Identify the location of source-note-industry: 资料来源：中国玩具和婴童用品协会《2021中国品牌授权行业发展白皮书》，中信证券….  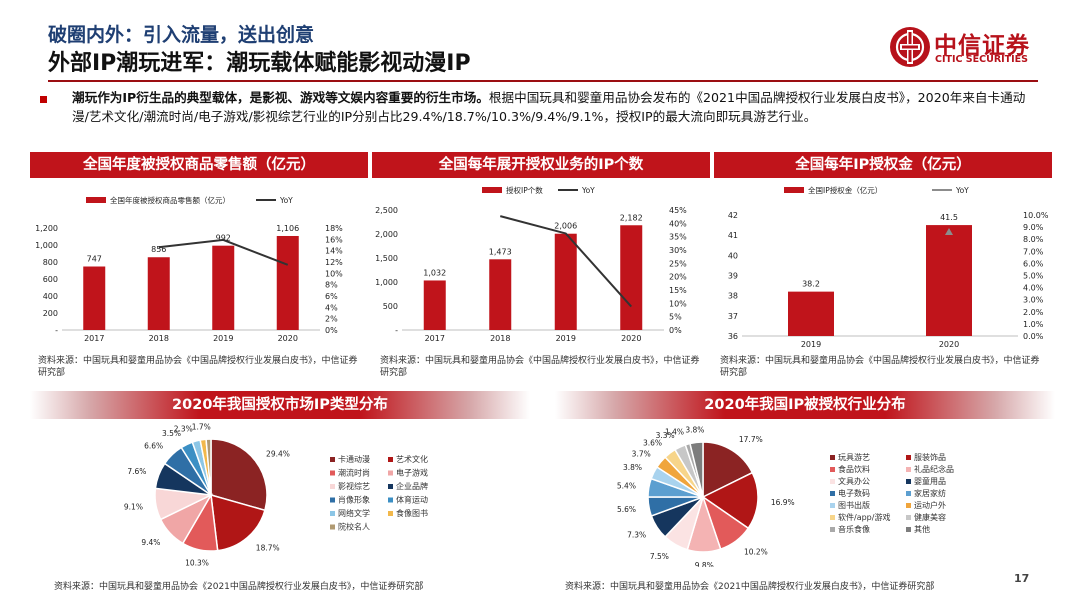
(750, 587).